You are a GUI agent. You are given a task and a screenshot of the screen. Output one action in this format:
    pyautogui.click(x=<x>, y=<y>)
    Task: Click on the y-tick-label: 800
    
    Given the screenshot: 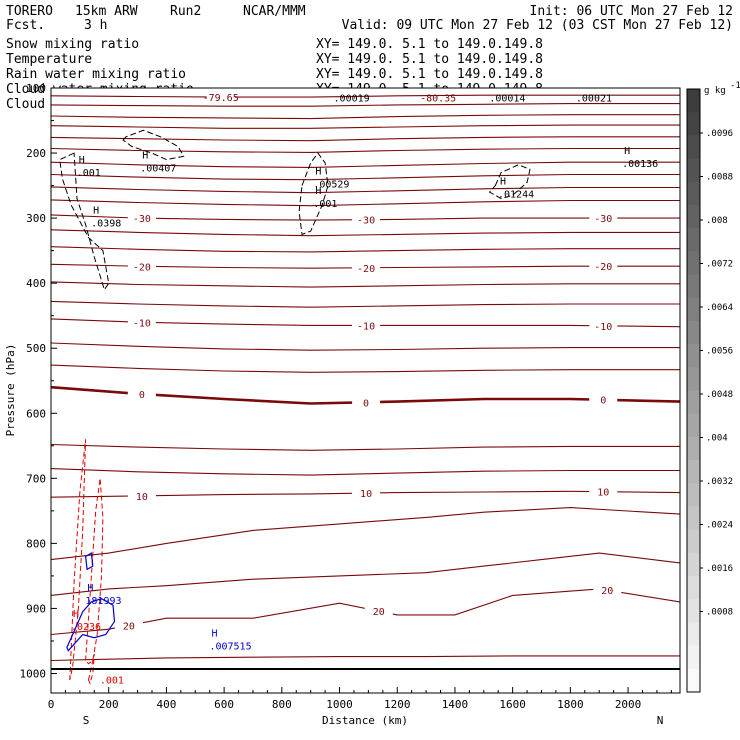 What is the action you would take?
    pyautogui.click(x=36, y=543)
    